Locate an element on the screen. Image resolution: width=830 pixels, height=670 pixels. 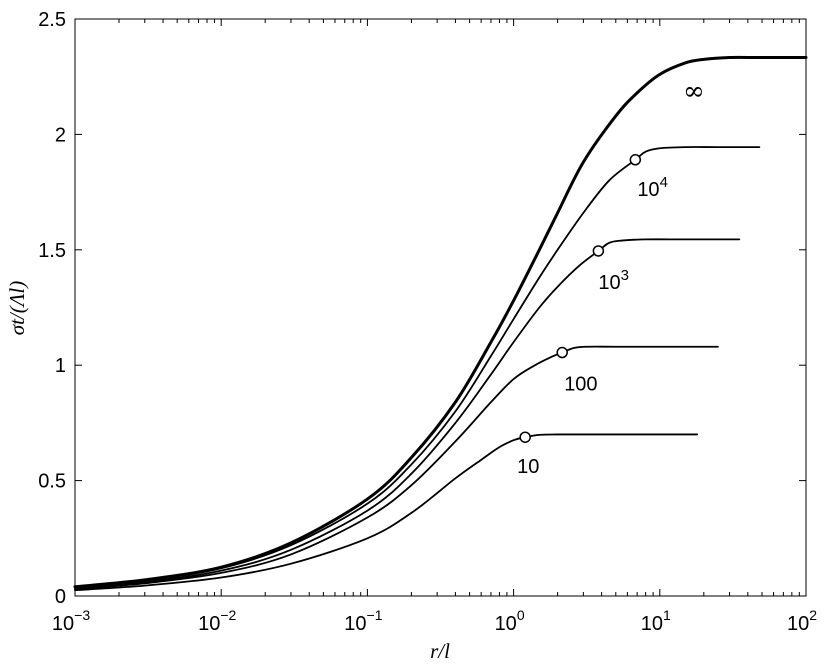
series-label: 10 is located at coordinates (528, 467).